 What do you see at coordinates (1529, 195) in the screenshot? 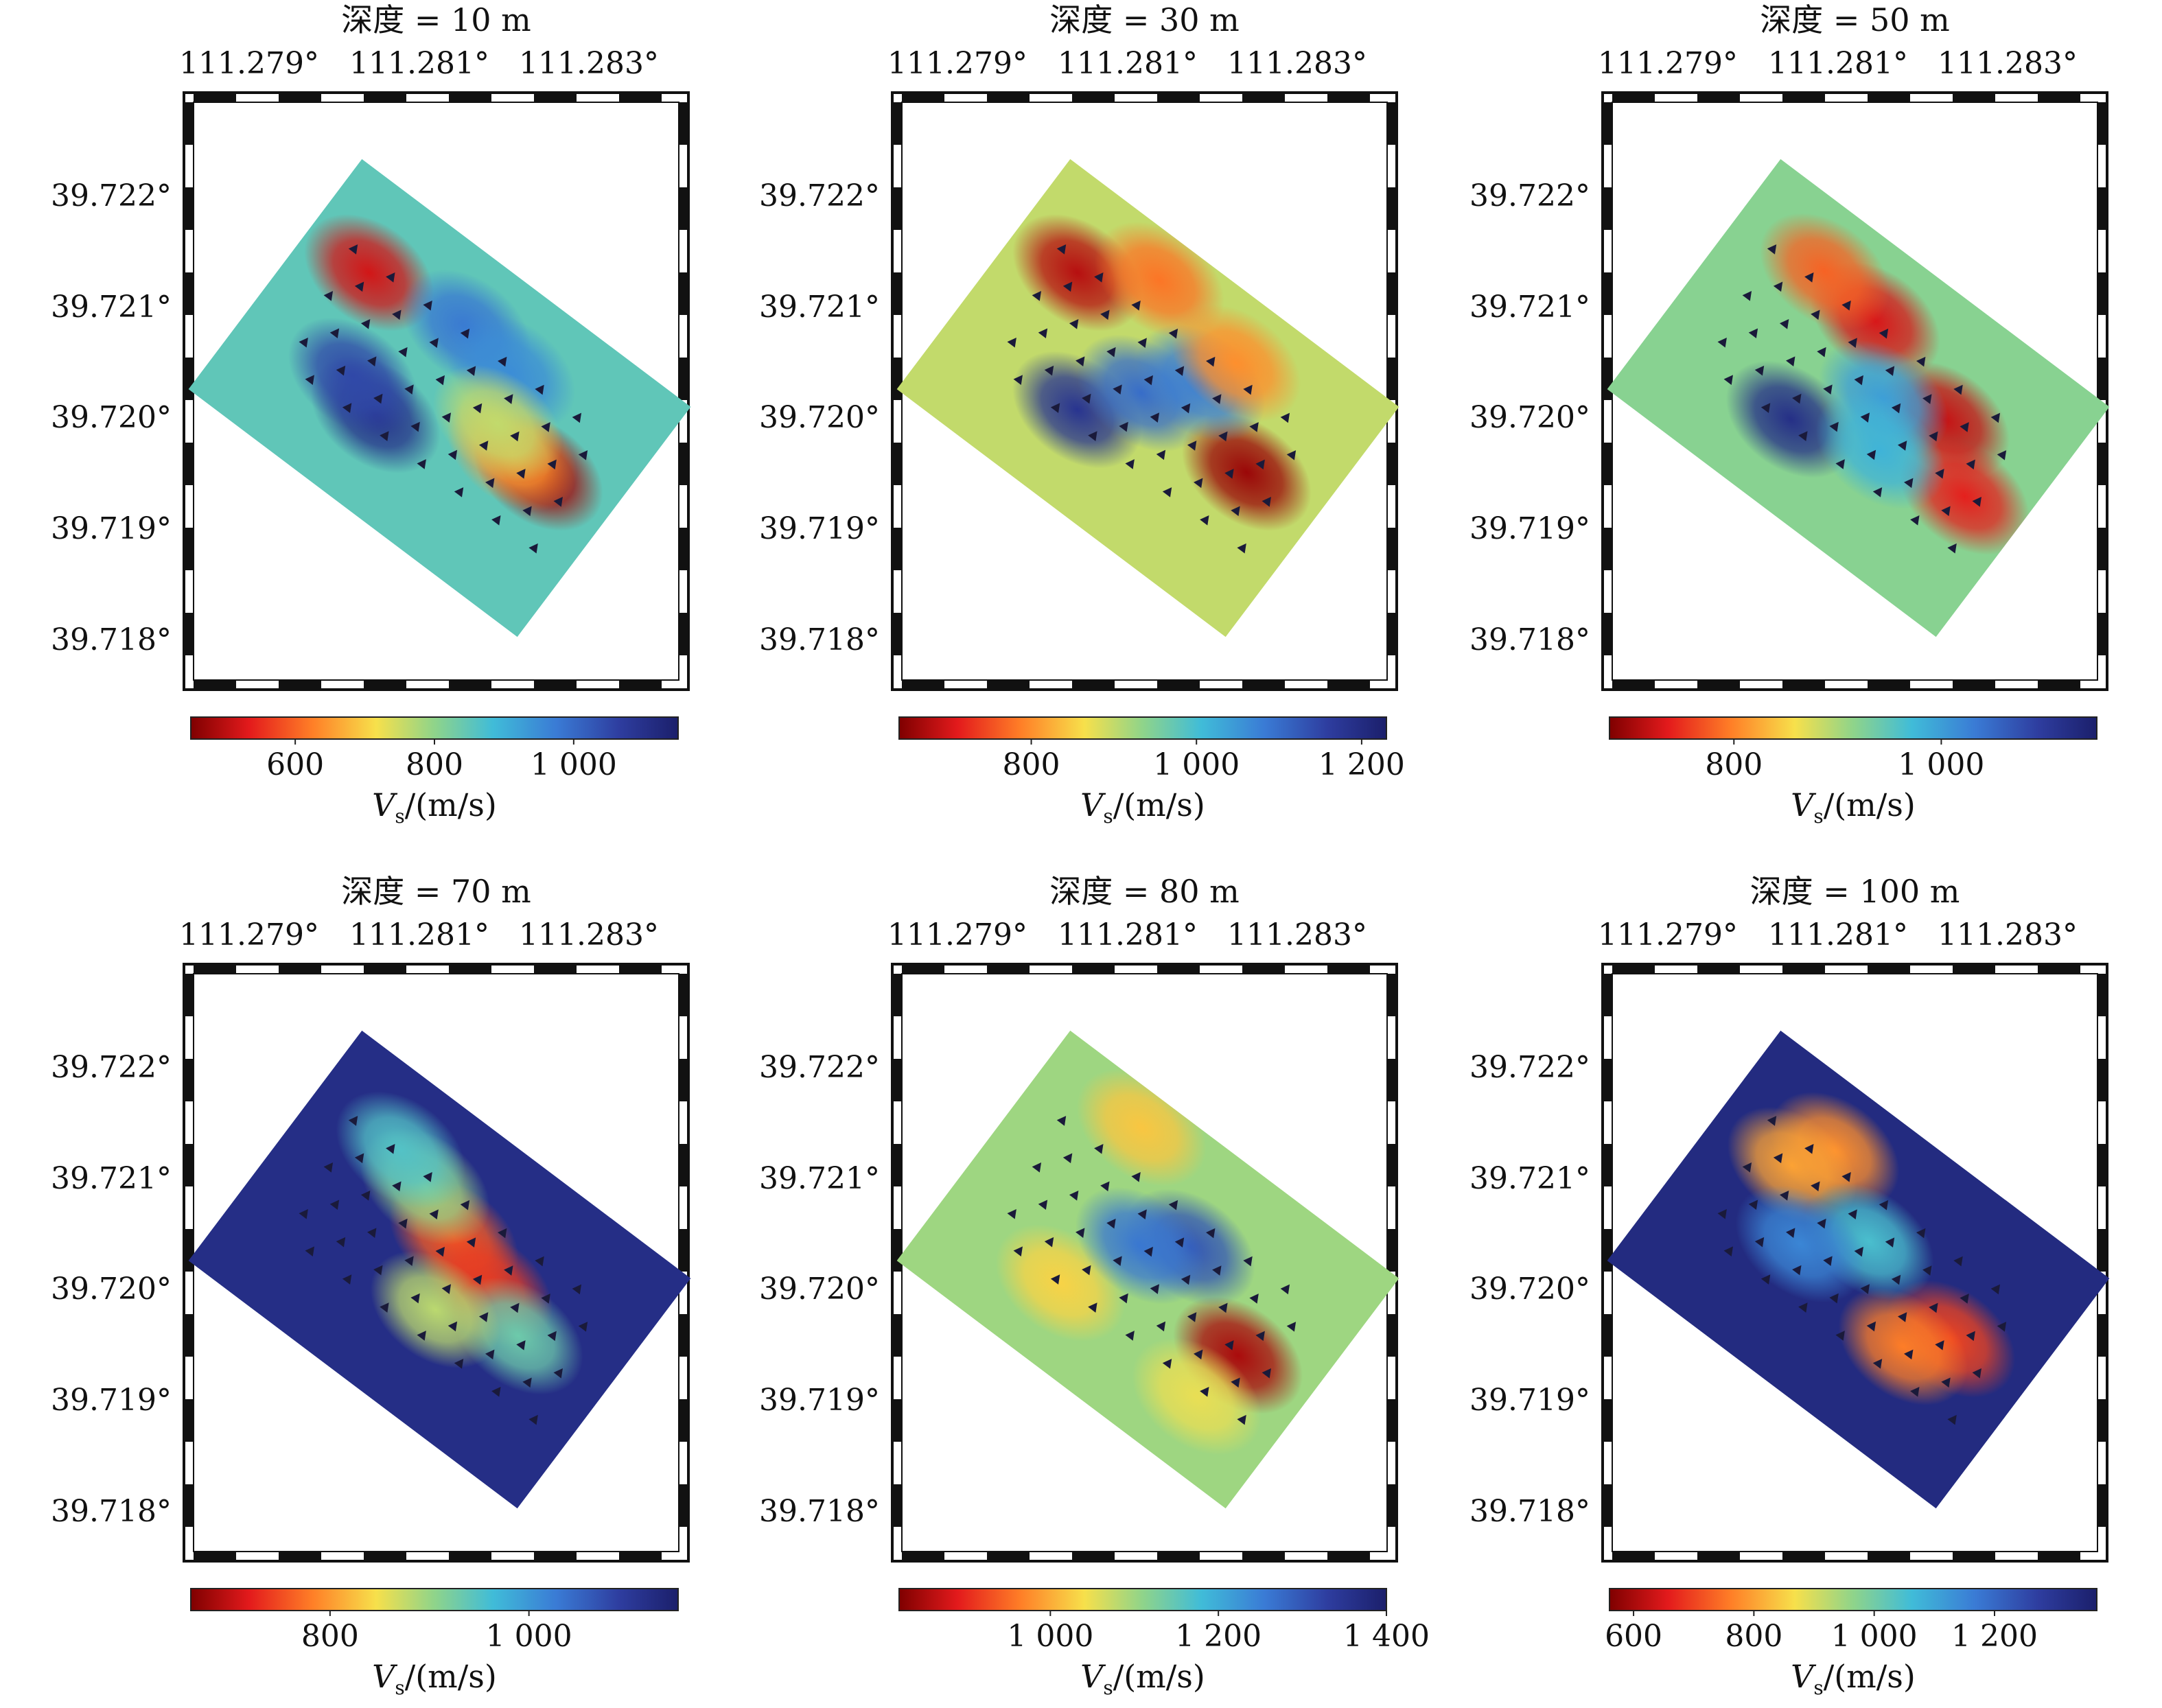
I see `lat-tick-label: 39.722°` at bounding box center [1529, 195].